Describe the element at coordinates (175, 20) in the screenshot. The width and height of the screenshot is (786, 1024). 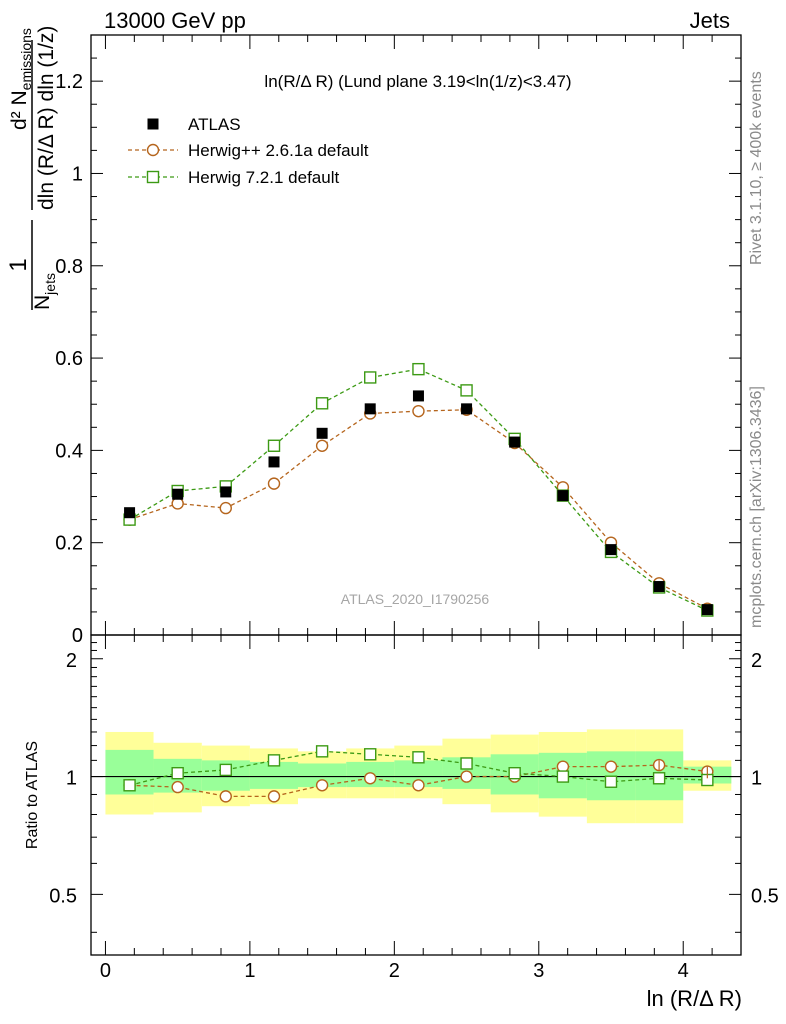
I see `beam-energy-label: 13000 GeV pp` at that location.